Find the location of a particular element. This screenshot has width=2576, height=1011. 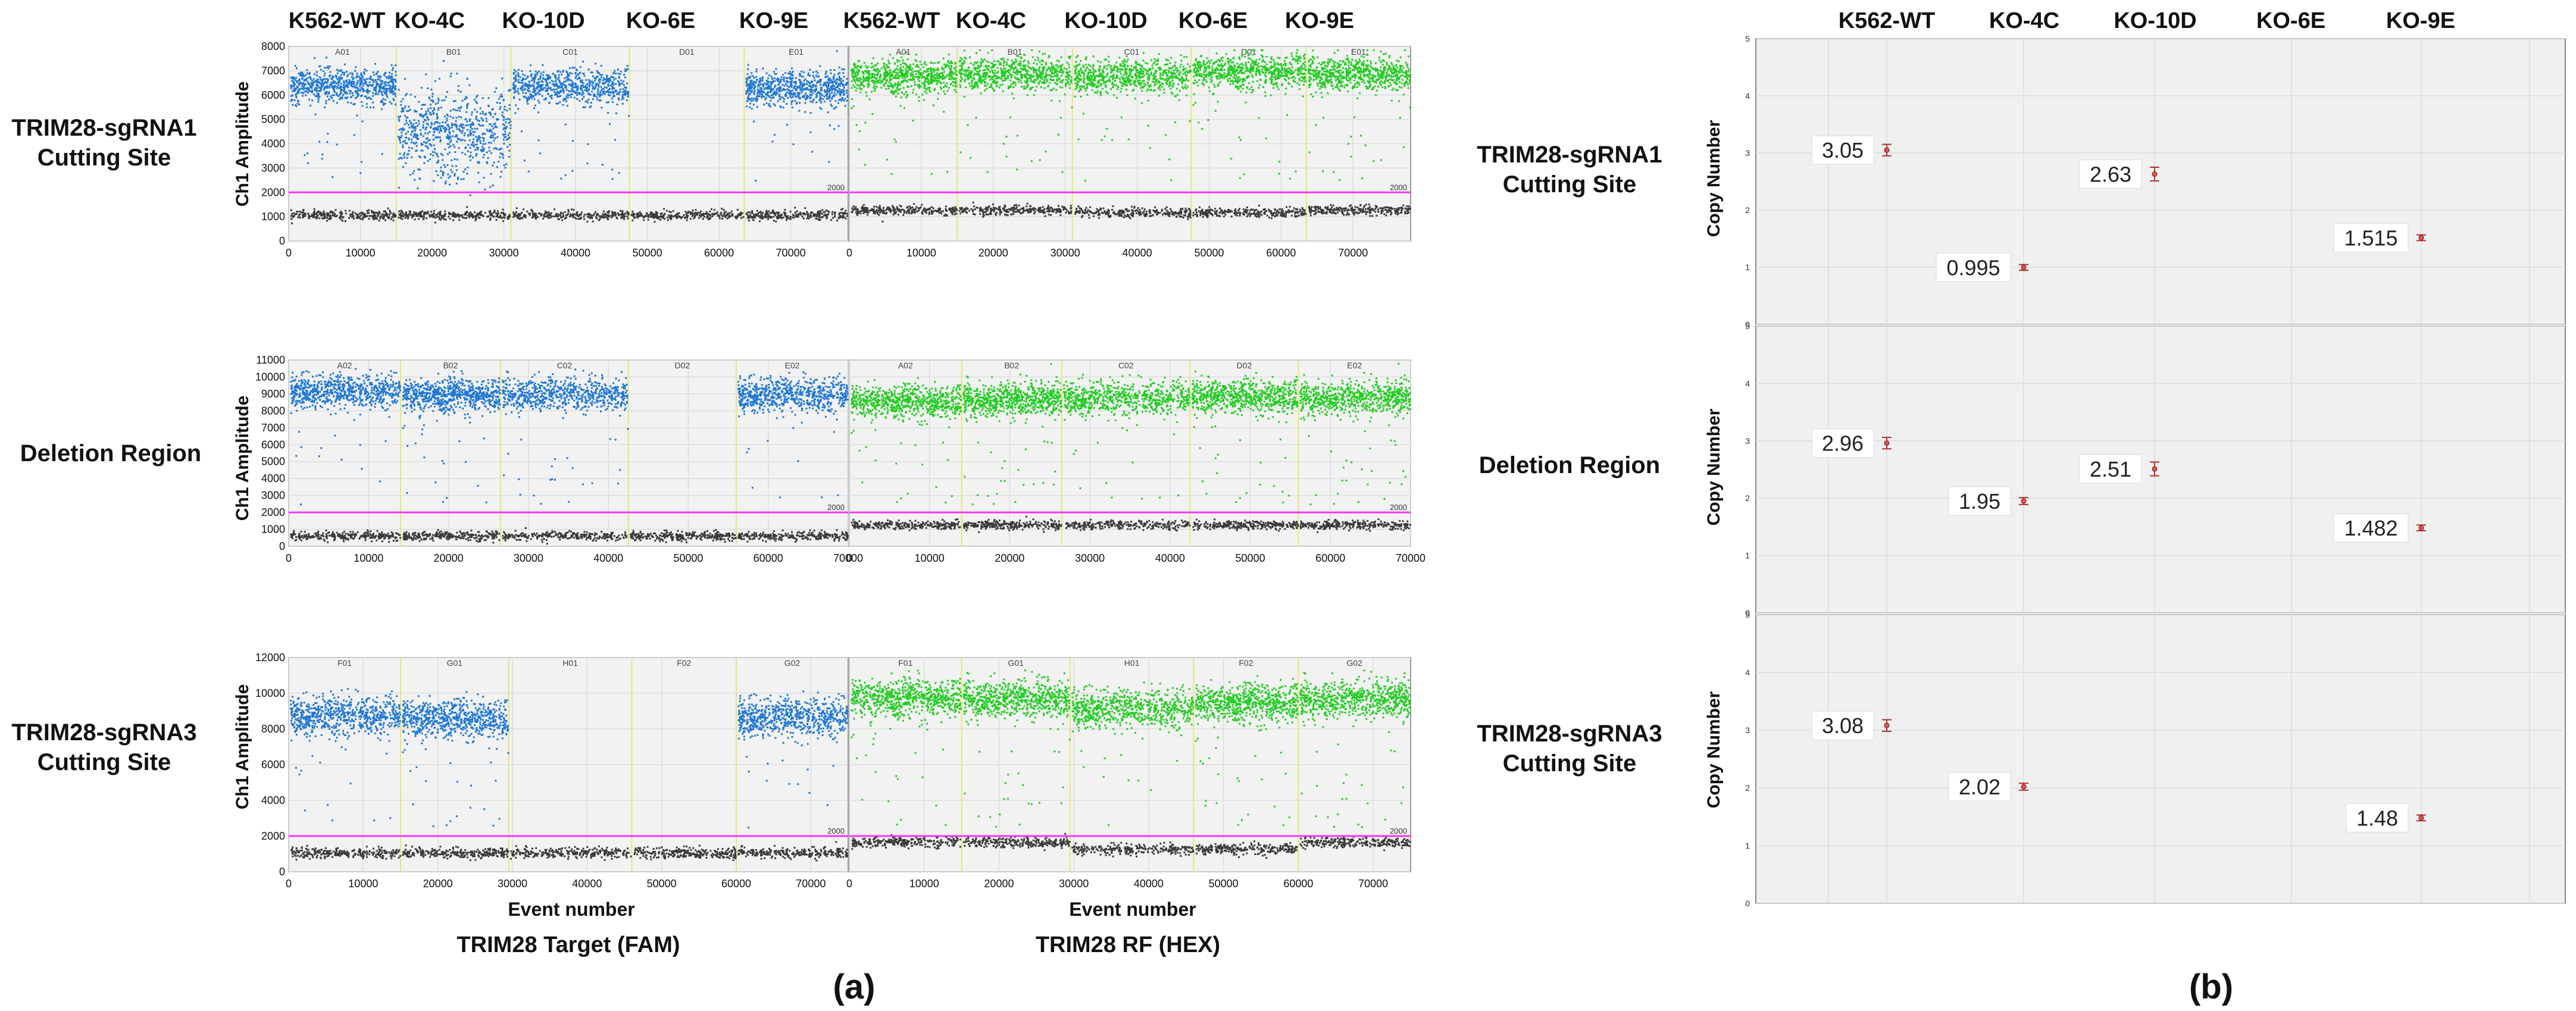

well-label: B02 is located at coordinates (450, 366).